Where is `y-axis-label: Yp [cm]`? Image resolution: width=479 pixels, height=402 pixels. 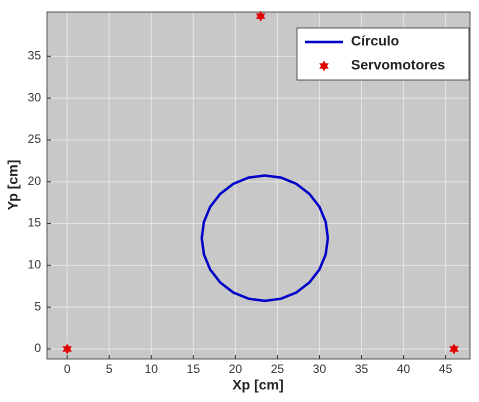 y-axis-label: Yp [cm] is located at coordinates (13, 185).